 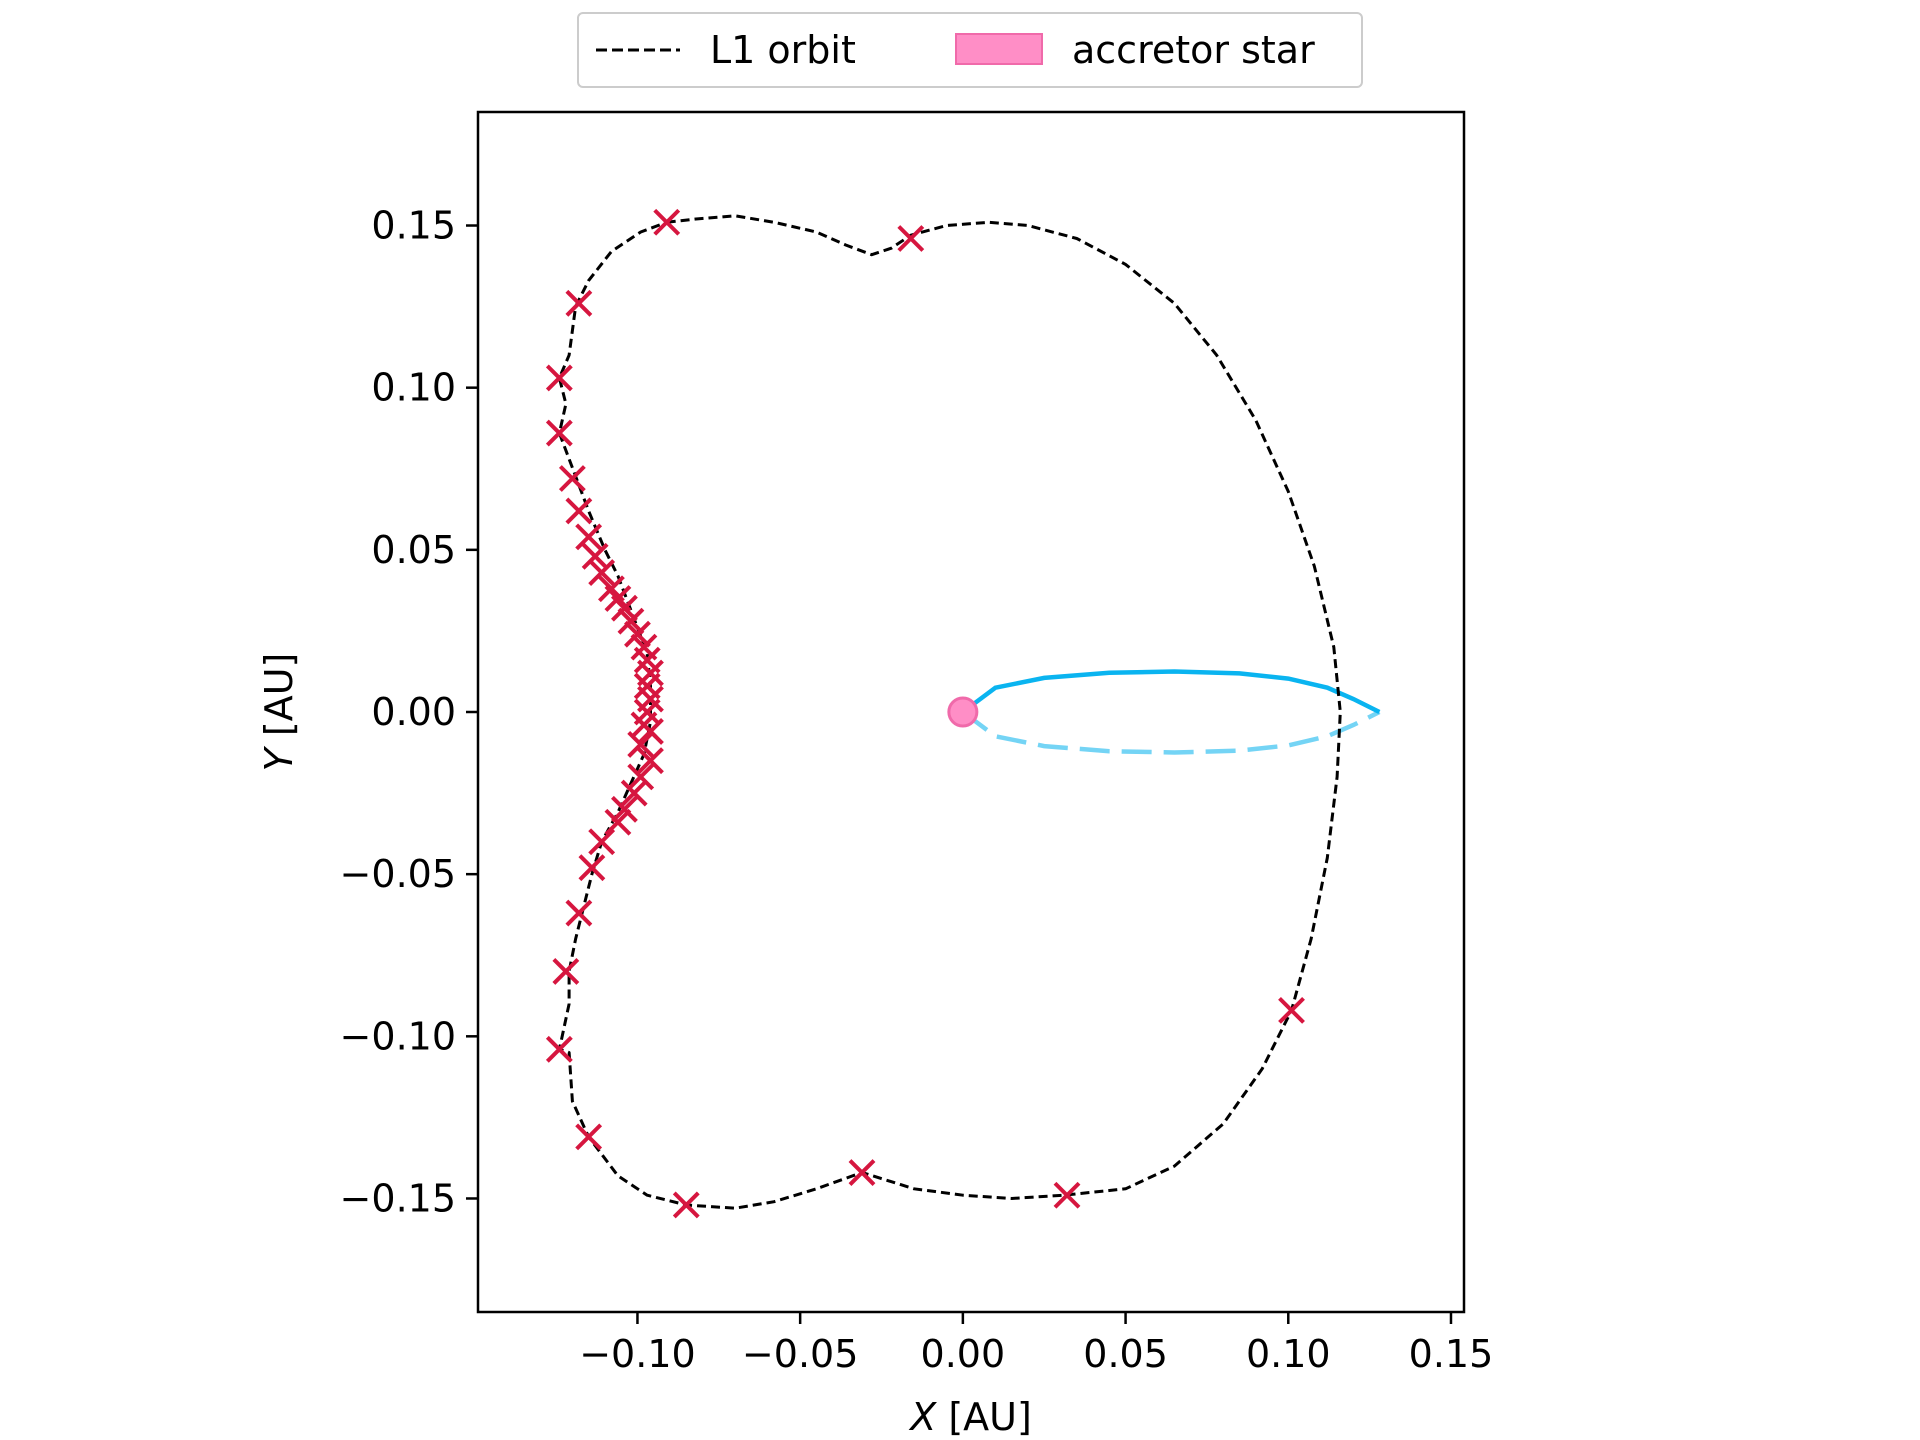 I want to click on x-axis-ticks: −0.10 −0.05 0.00 0.05 0.10 0.15, so click(x=1036, y=1344).